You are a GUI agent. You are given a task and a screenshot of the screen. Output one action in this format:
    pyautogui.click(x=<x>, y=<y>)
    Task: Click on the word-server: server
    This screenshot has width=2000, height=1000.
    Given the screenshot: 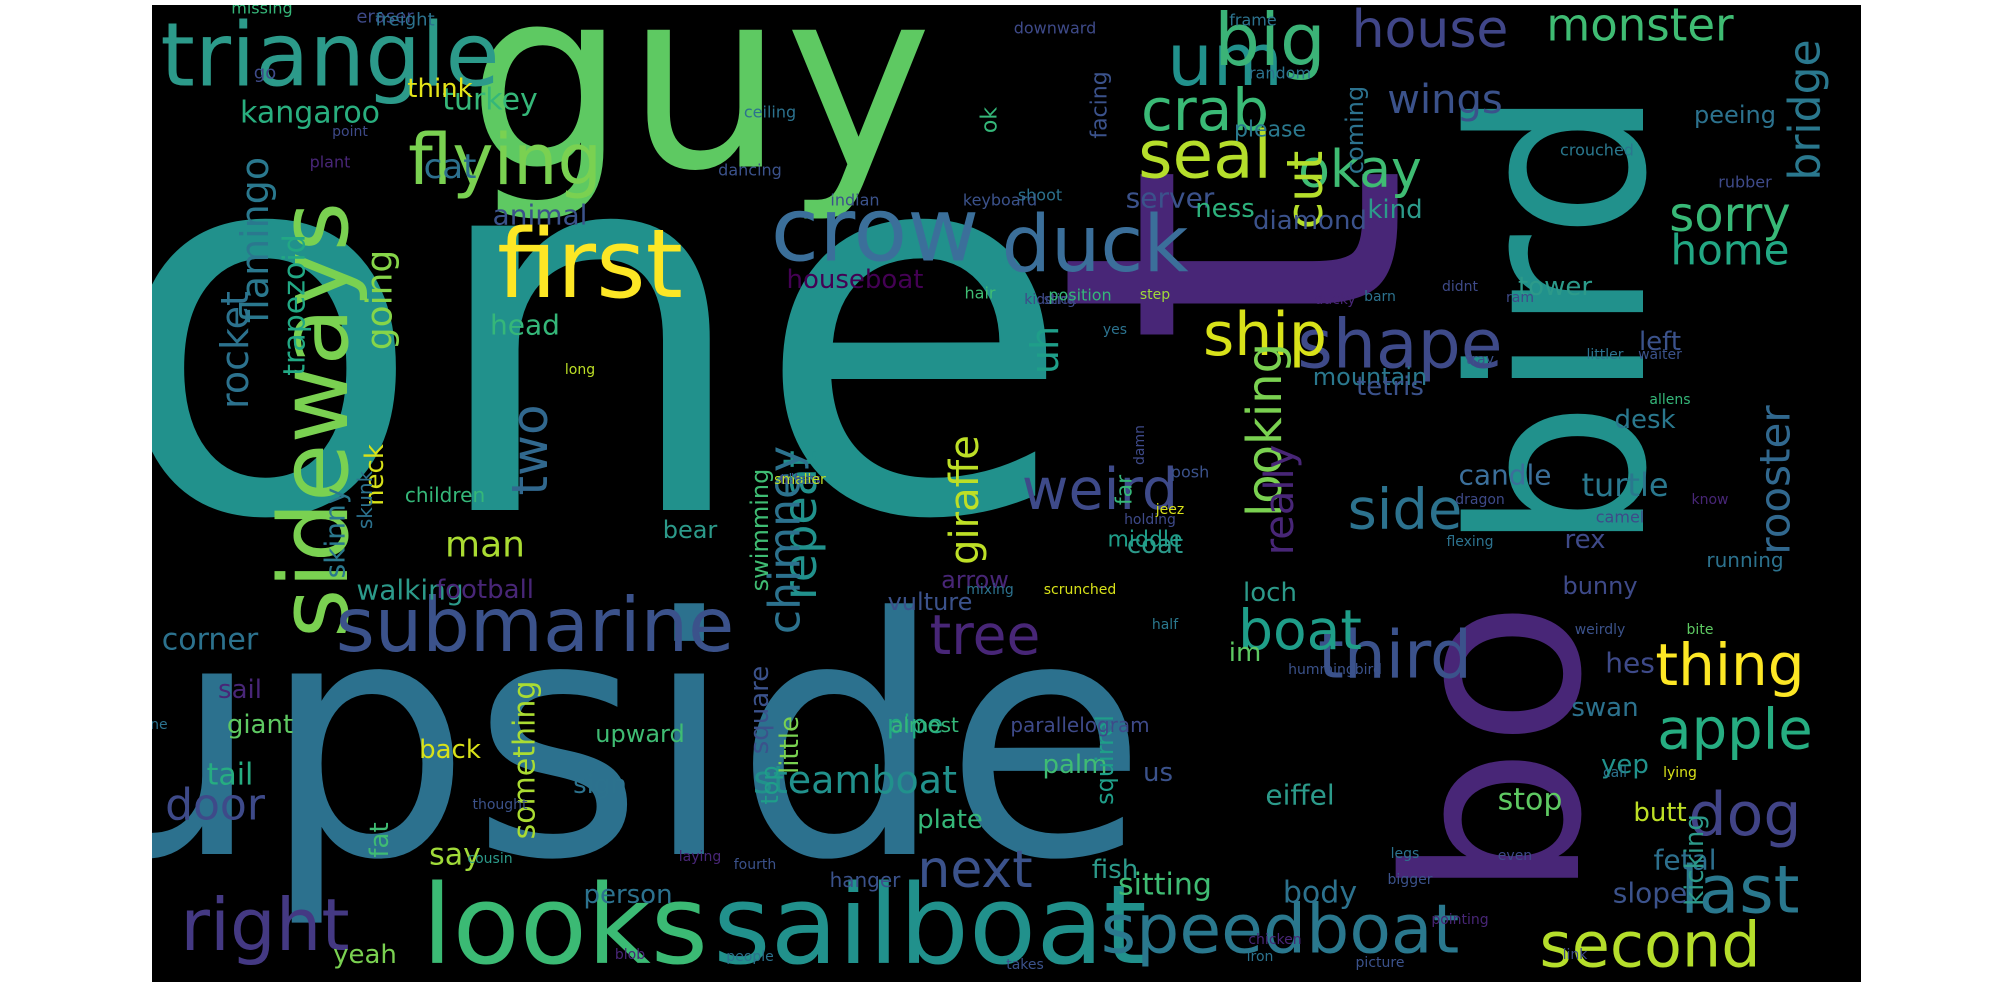 What is the action you would take?
    pyautogui.click(x=1170, y=198)
    